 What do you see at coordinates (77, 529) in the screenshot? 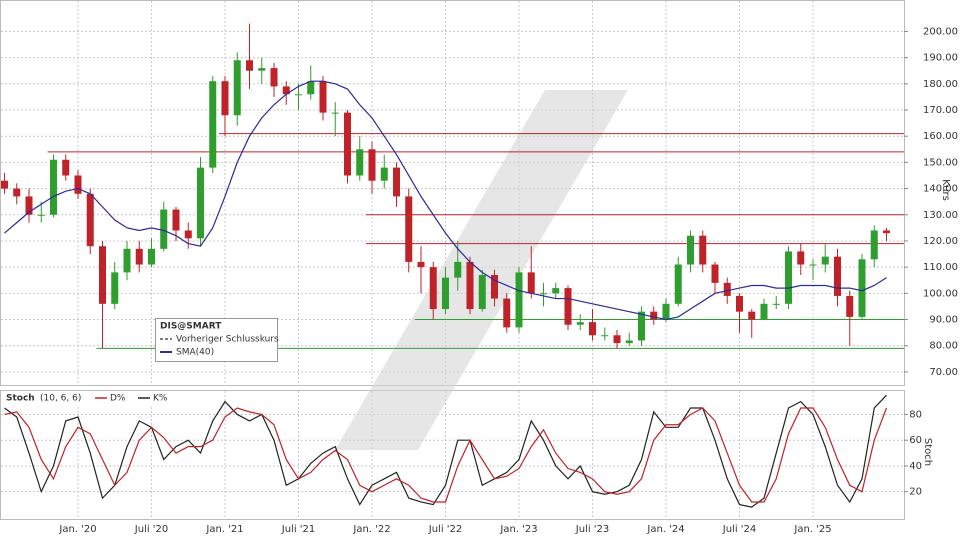
I see `x-tick-label: Jan. '20` at bounding box center [77, 529].